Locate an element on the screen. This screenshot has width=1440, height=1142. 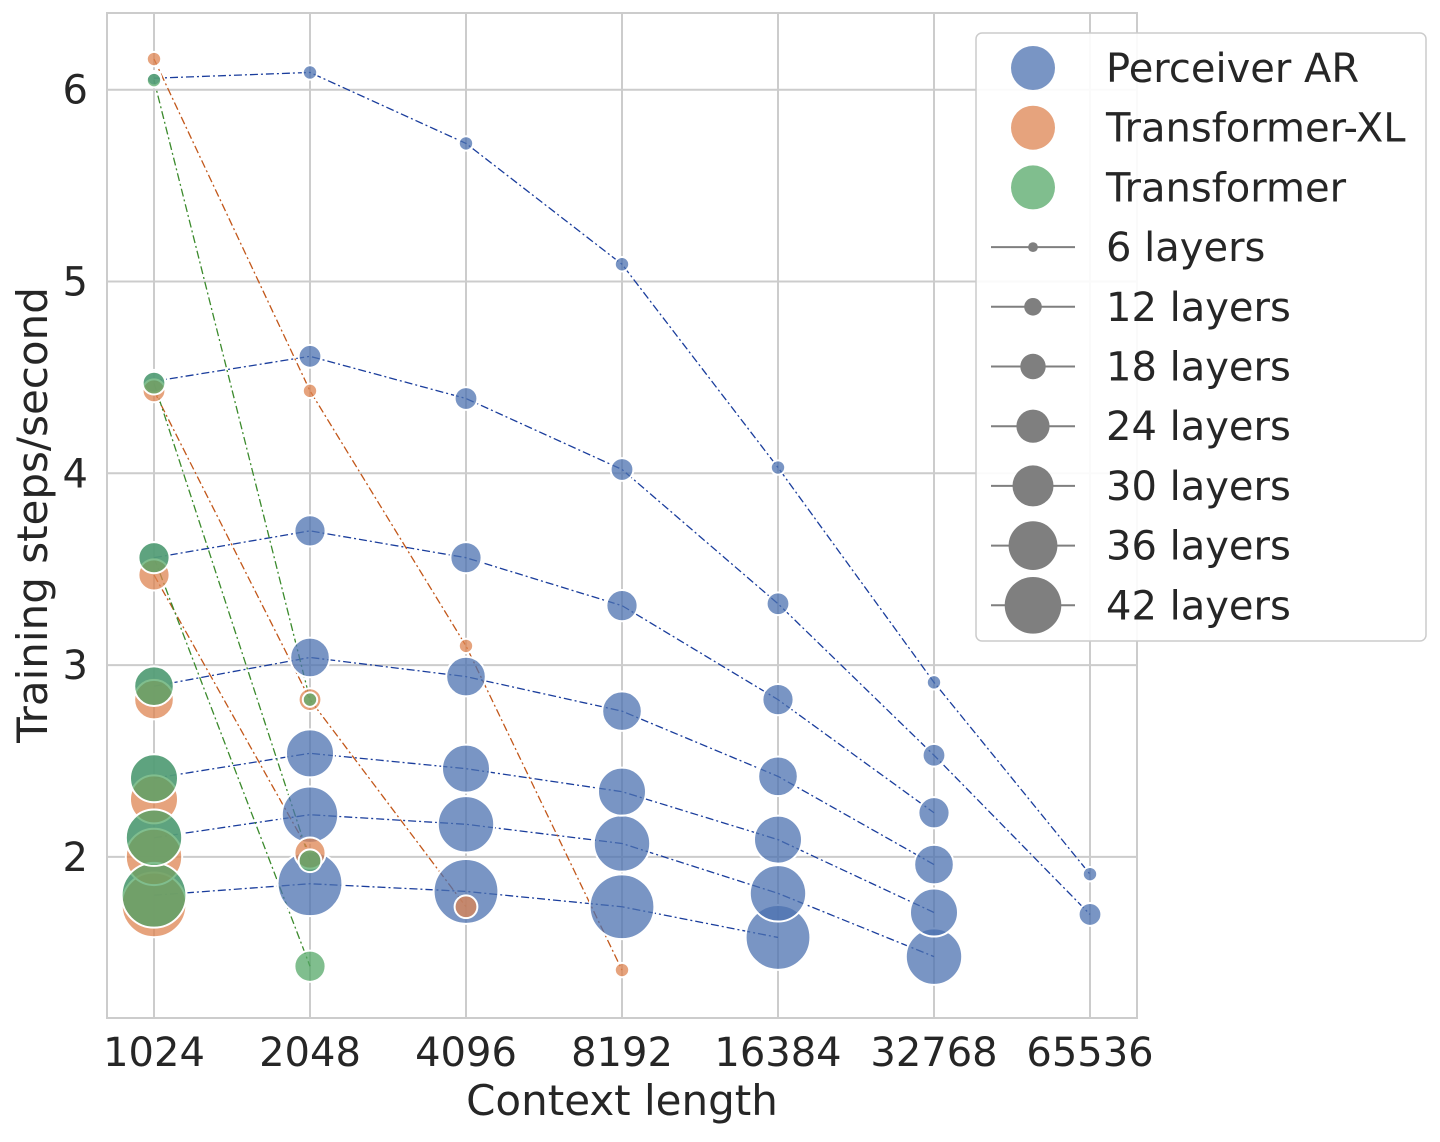
legend-label: 36 layers is located at coordinates (1198, 547).